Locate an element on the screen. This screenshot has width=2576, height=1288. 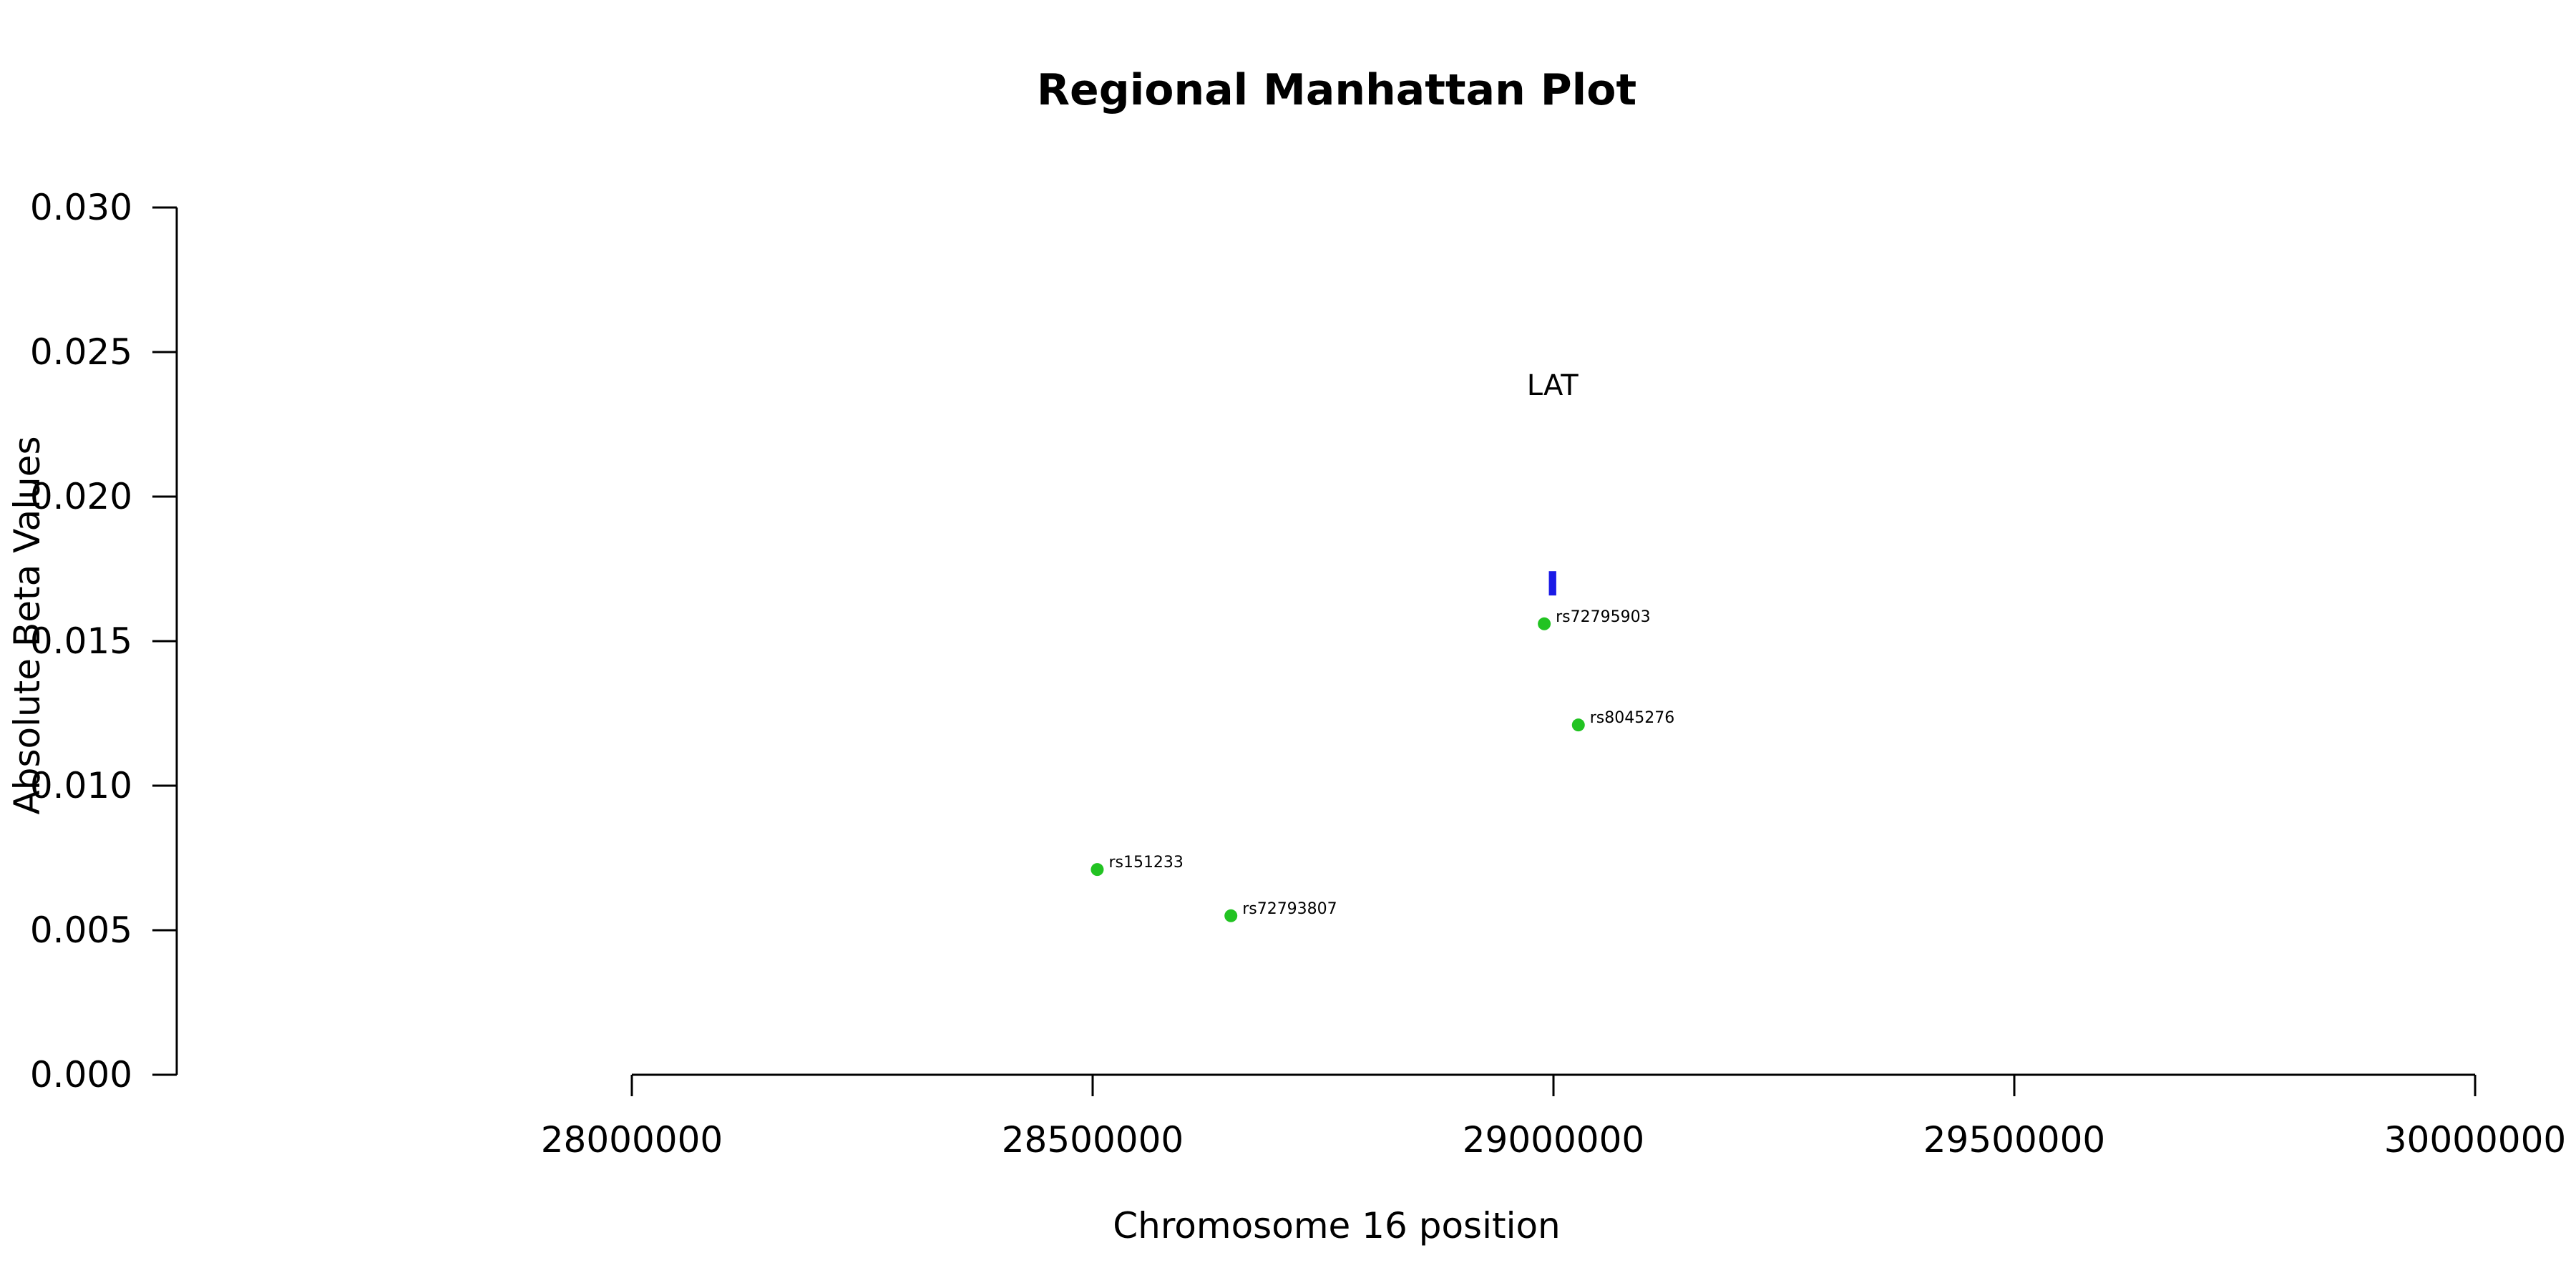
y-axis-label: Absolute Beta Values is located at coordinates (27, 625).